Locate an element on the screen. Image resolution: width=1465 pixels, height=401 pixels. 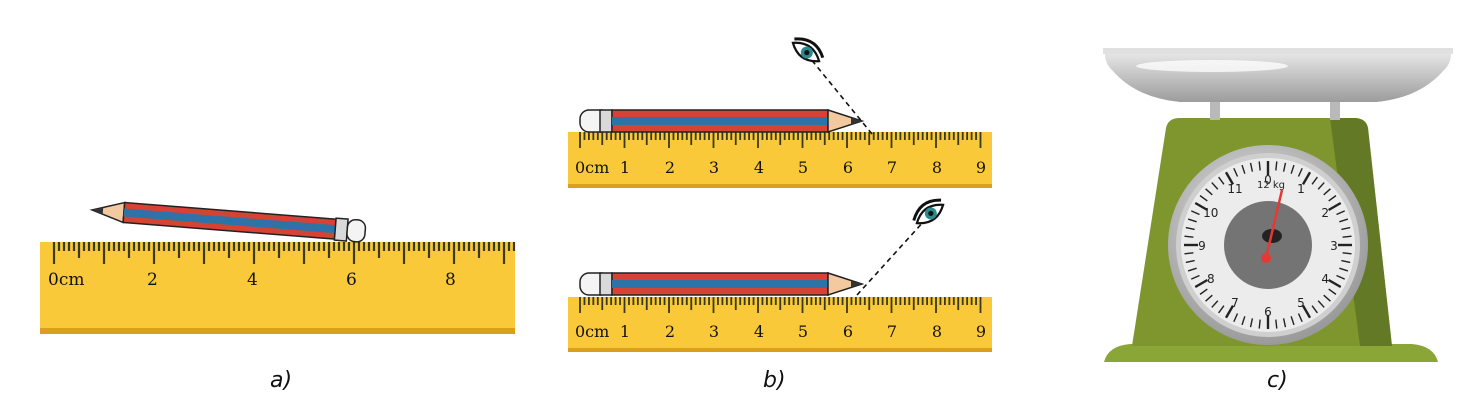
ruler-b-top-label-2: 2 is located at coordinates (670, 167).